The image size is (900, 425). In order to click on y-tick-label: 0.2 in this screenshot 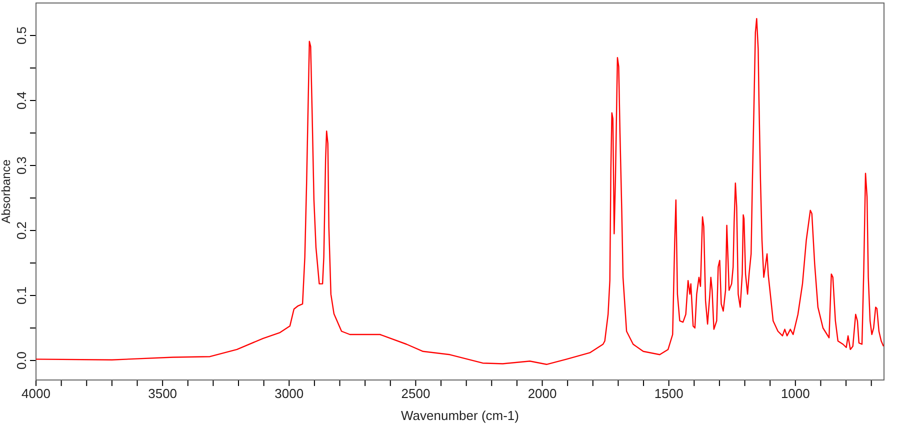, I will do `click(21, 230)`.